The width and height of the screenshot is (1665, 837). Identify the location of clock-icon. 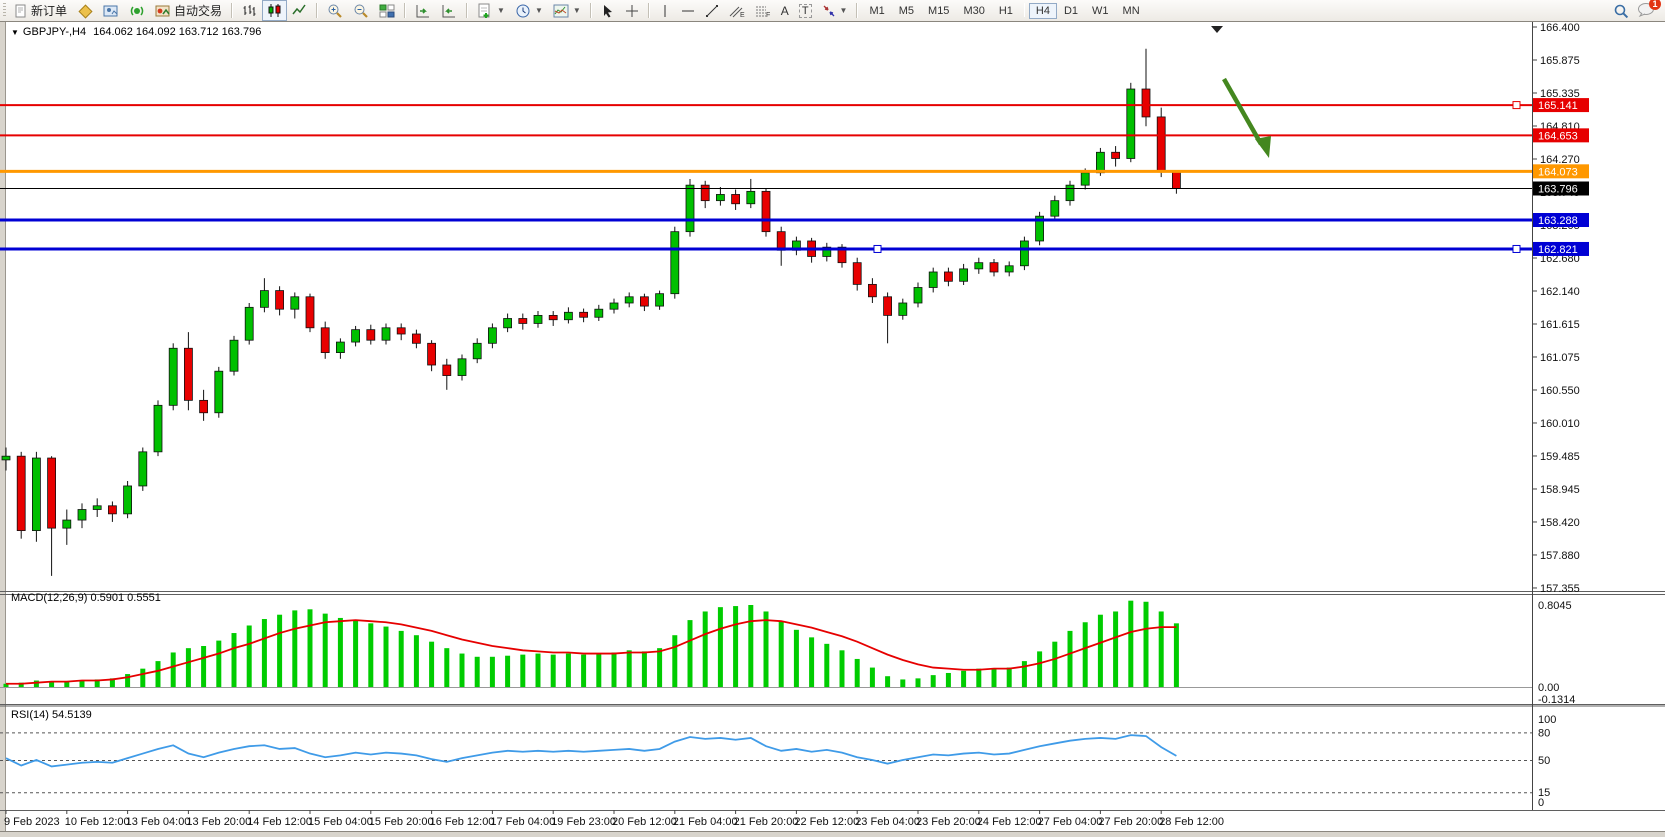
(523, 10).